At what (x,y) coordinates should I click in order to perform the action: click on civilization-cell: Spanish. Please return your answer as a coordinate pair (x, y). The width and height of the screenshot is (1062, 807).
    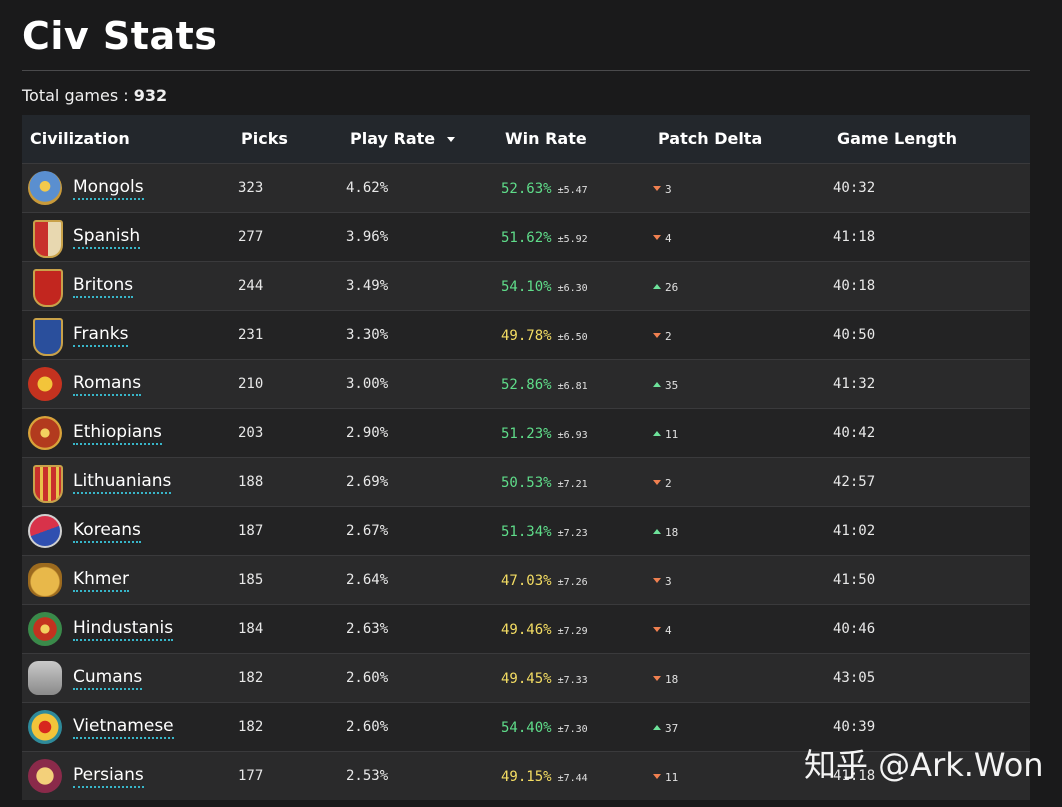
    Looking at the image, I should click on (122, 237).